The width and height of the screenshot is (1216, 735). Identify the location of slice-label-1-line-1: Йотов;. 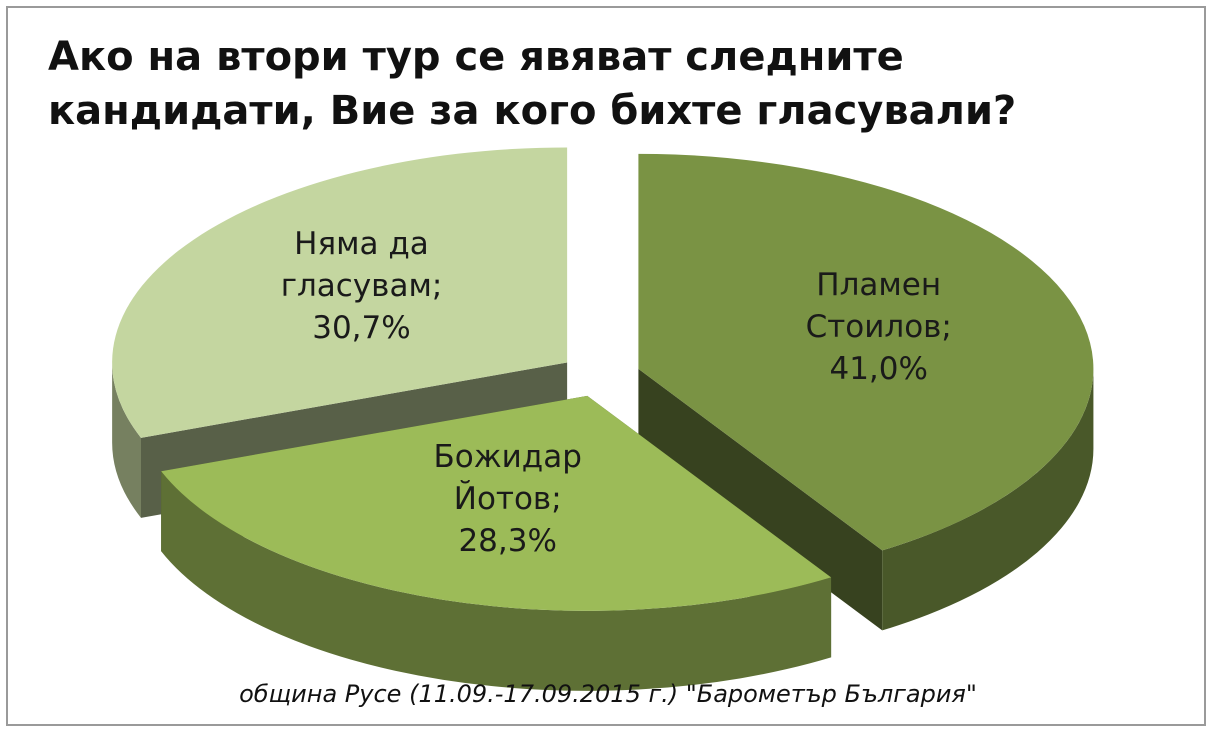
(508, 499).